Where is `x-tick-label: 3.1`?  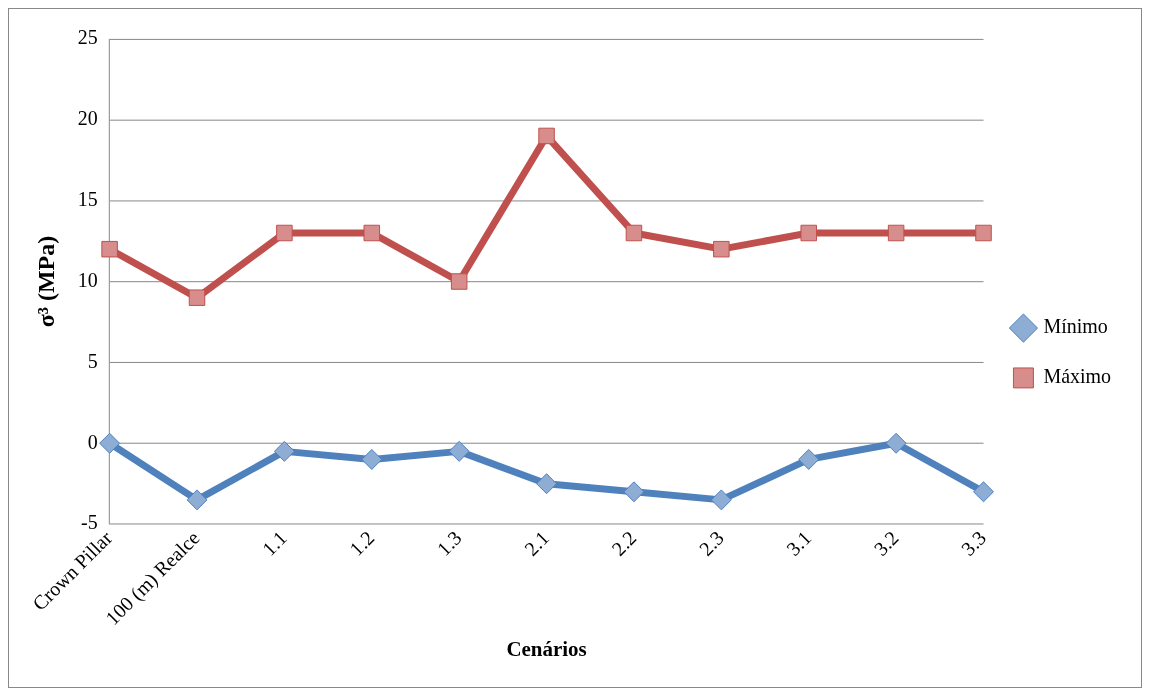
x-tick-label: 3.1 is located at coordinates (799, 543).